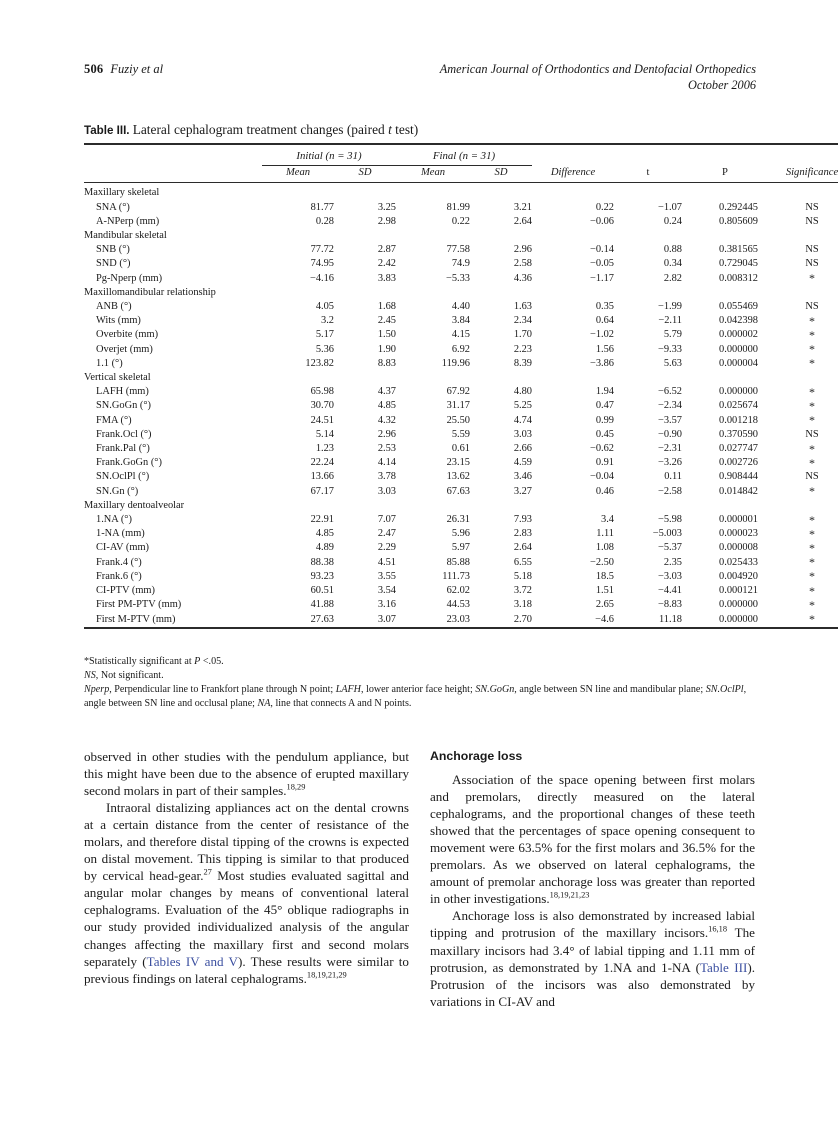 This screenshot has width=838, height=1122. What do you see at coordinates (604, 591) in the screenshot?
I see `cell-difference: 1.51` at bounding box center [604, 591].